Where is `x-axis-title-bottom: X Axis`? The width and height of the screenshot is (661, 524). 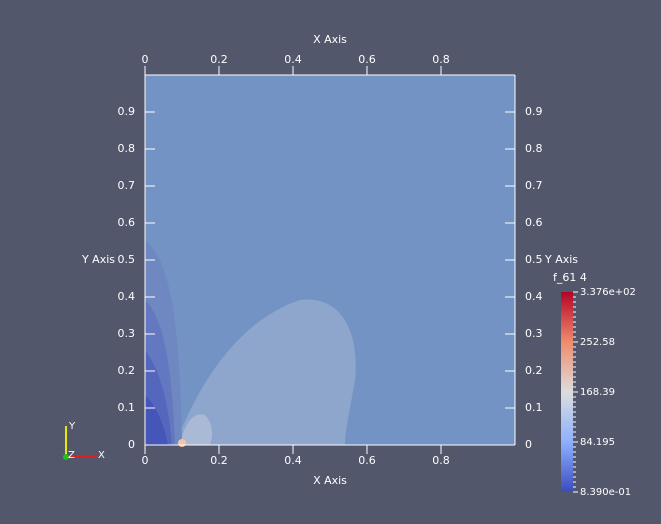 x-axis-title-bottom: X Axis is located at coordinates (330, 480).